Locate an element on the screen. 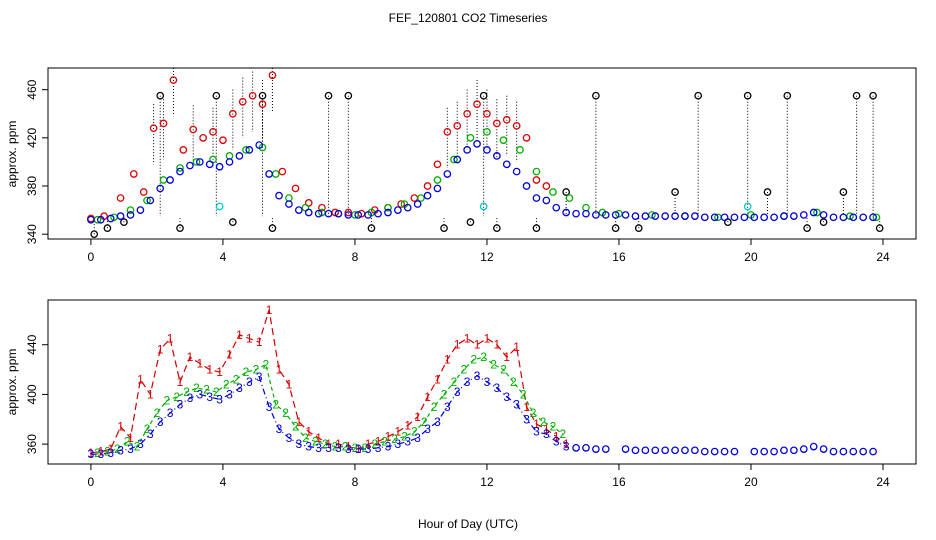 The width and height of the screenshot is (936, 540). series-1-line is located at coordinates (328, 381).